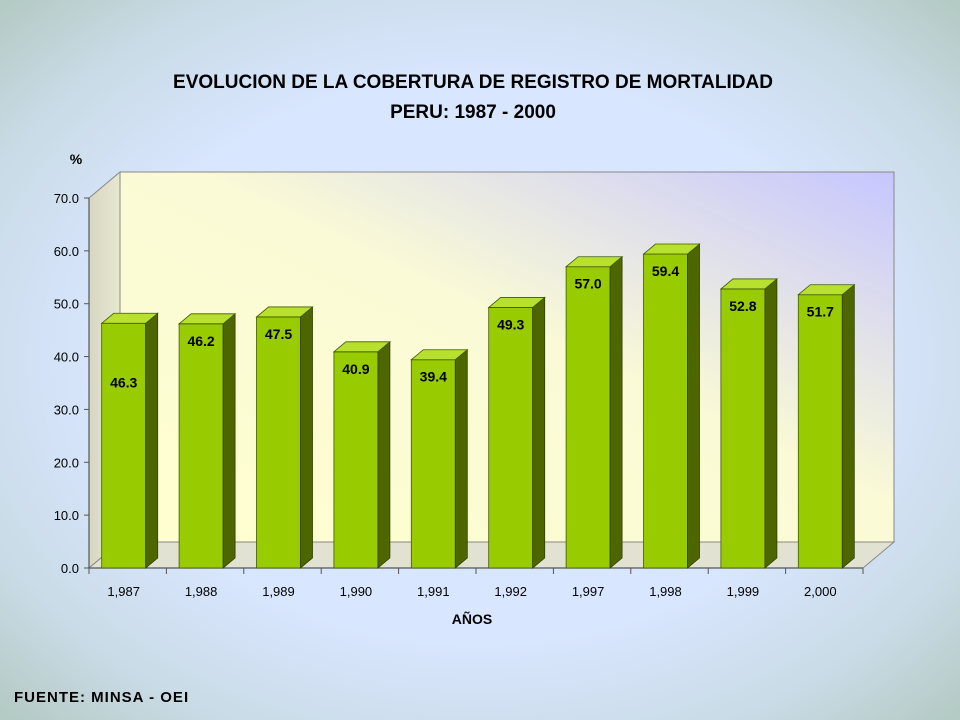 The width and height of the screenshot is (960, 720). Describe the element at coordinates (66, 304) in the screenshot. I see `y-tick-label: 50.0` at that location.